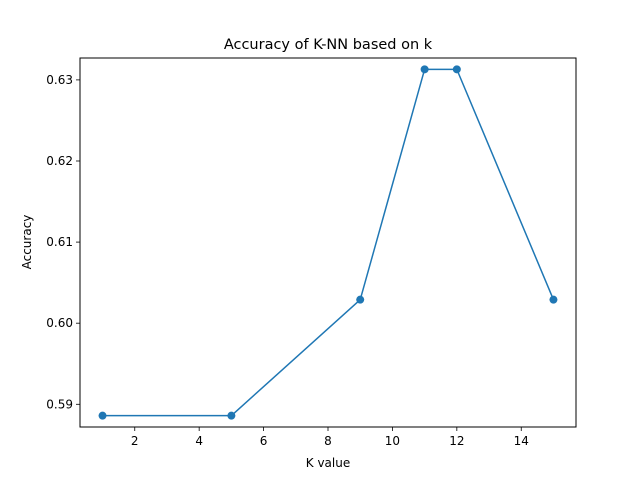 This screenshot has height=480, width=640. Describe the element at coordinates (328, 441) in the screenshot. I see `x-tick-label: 8` at that location.